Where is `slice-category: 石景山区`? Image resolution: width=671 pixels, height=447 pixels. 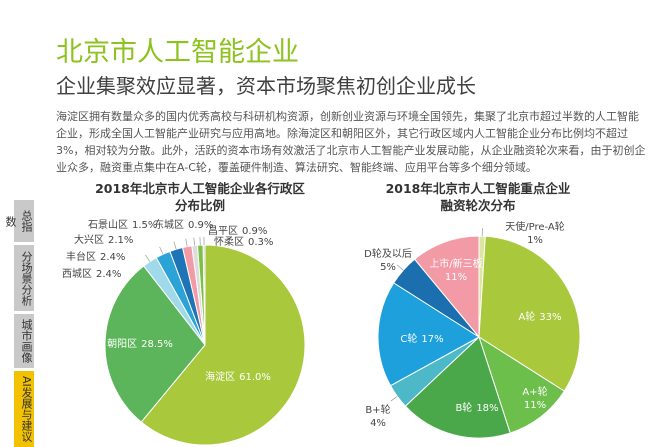 slice-category: 石景山区 is located at coordinates (108, 225).